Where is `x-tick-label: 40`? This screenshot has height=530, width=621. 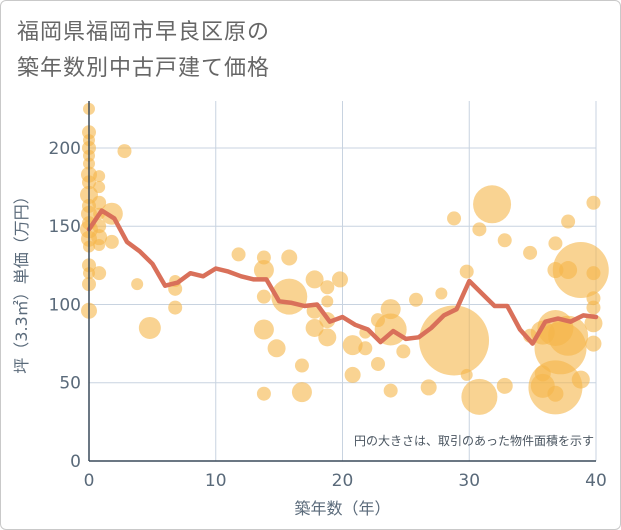
x-tick-label: 40 is located at coordinates (596, 481).